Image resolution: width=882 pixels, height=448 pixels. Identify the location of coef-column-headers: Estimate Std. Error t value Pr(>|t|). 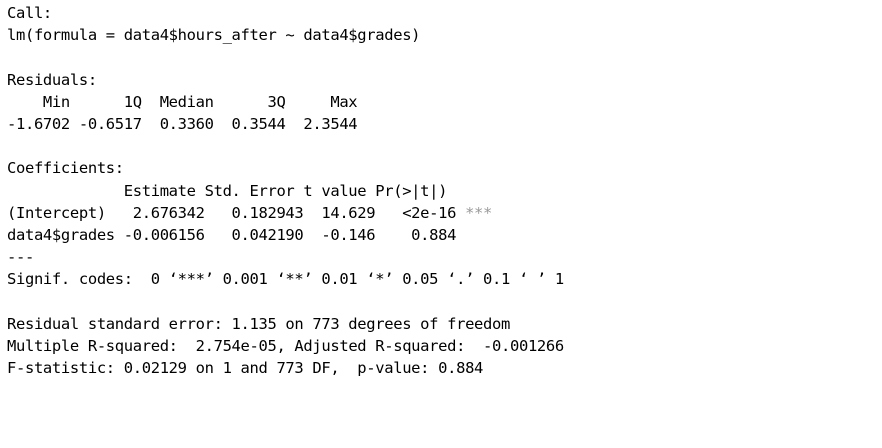
(245, 190).